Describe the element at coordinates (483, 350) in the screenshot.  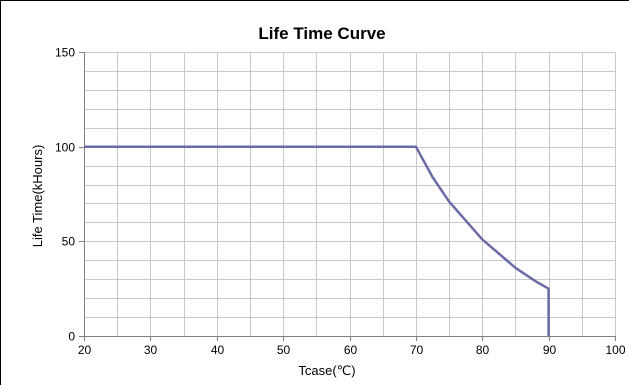
I see `x-tick-label: 80` at that location.